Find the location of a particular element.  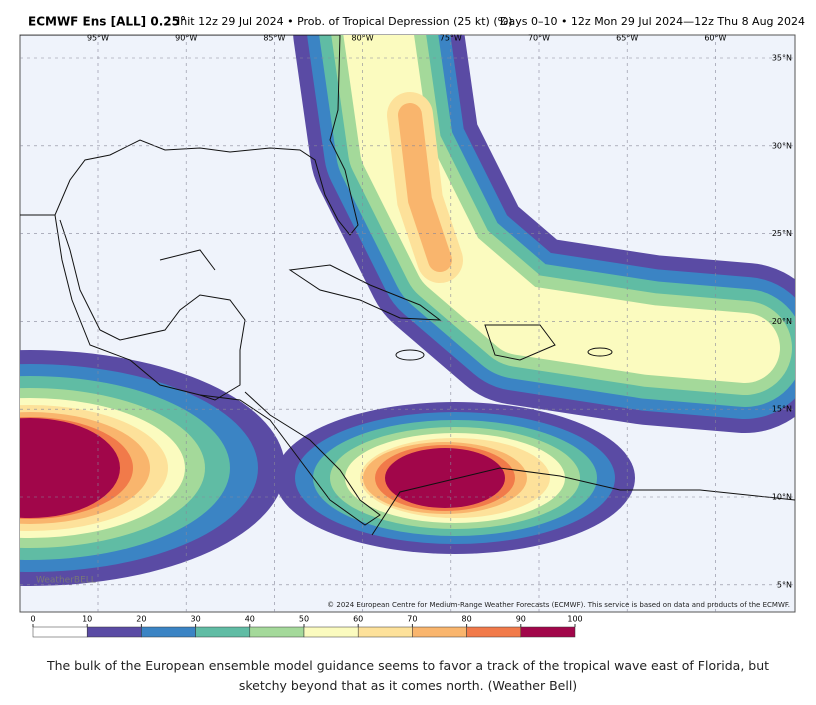

lat-label: 15°N is located at coordinates (782, 409).